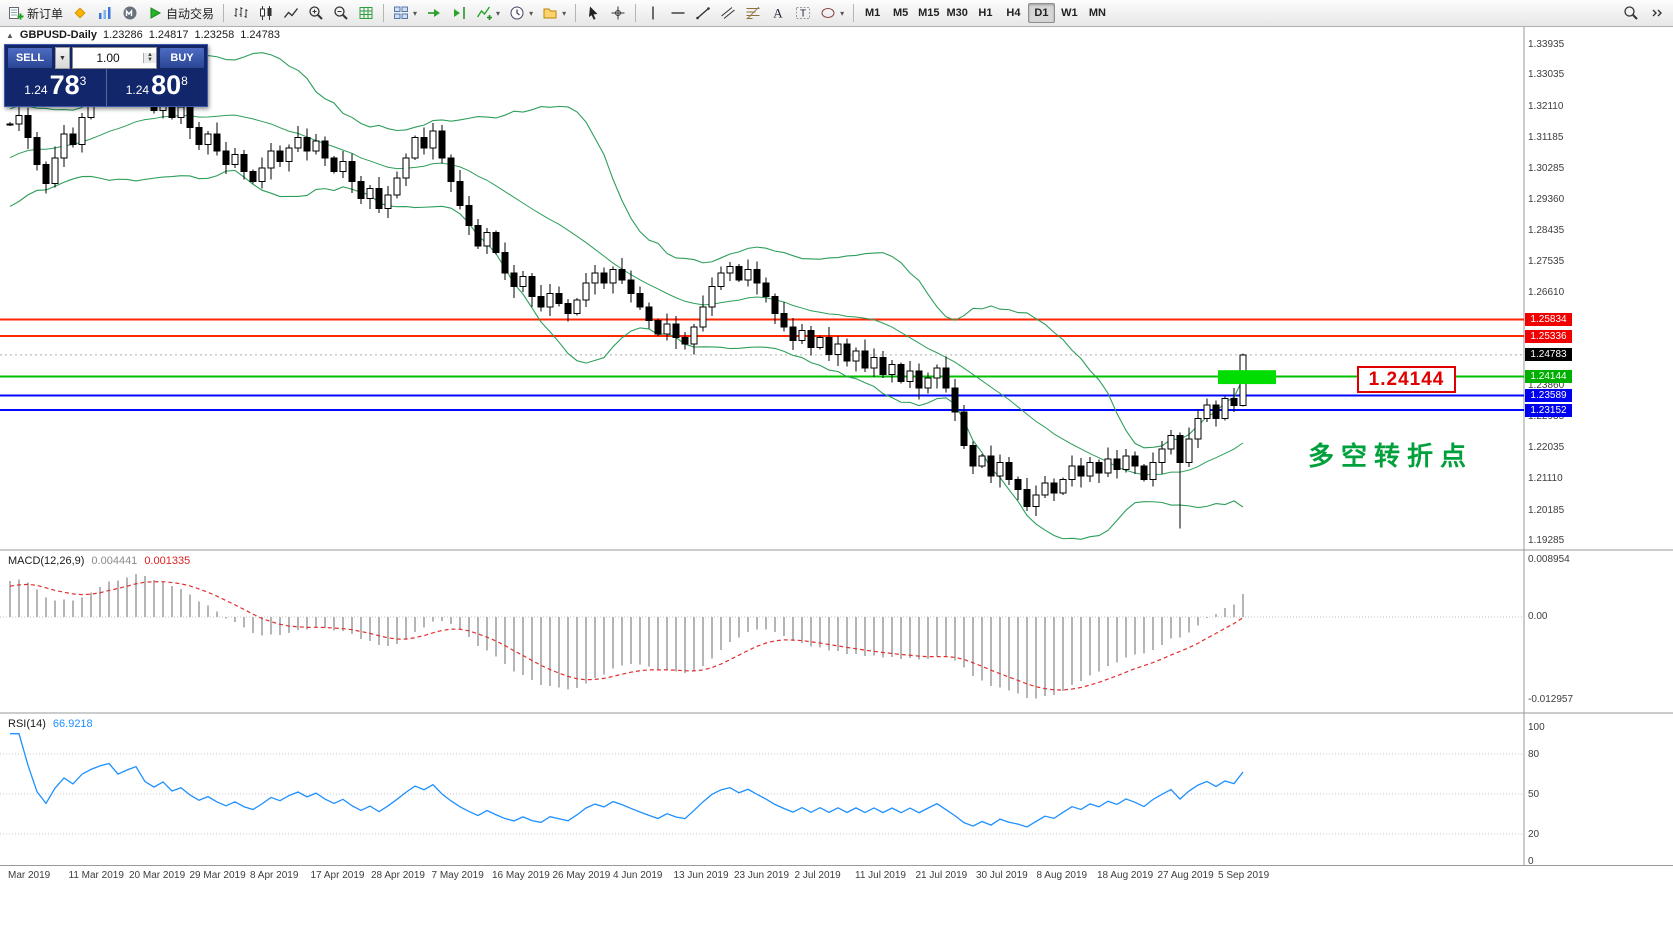  What do you see at coordinates (703, 13) in the screenshot?
I see `trendline-tool-button` at bounding box center [703, 13].